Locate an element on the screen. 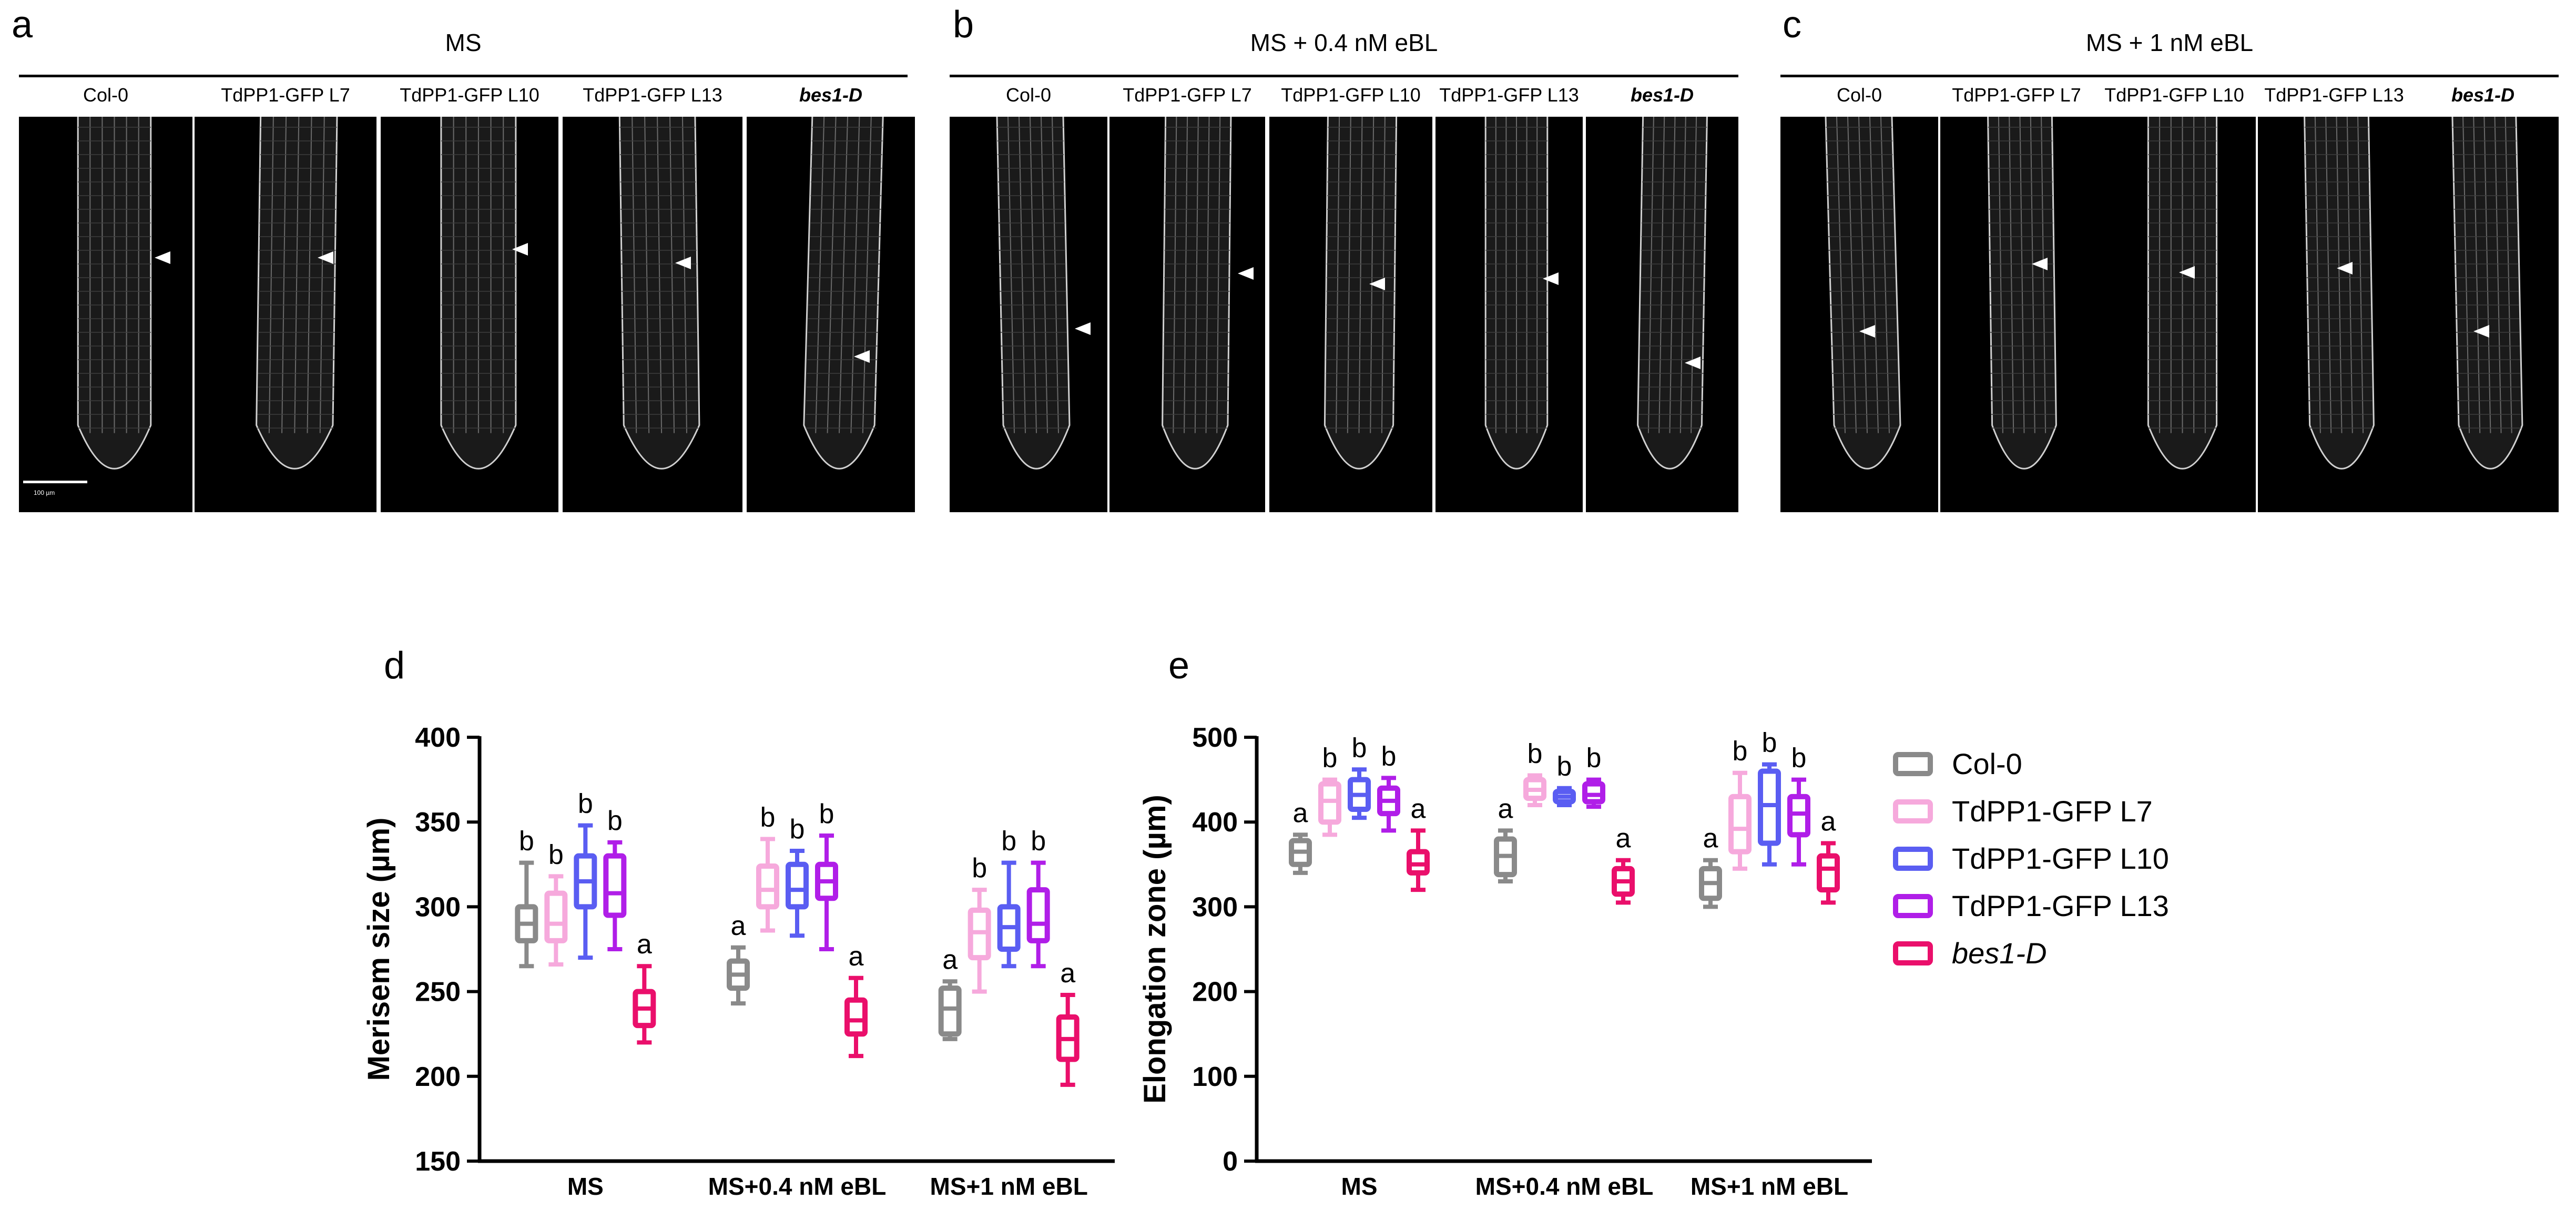  genotype-label-b-2: TdPP1-GFP L7 is located at coordinates (1188, 95).